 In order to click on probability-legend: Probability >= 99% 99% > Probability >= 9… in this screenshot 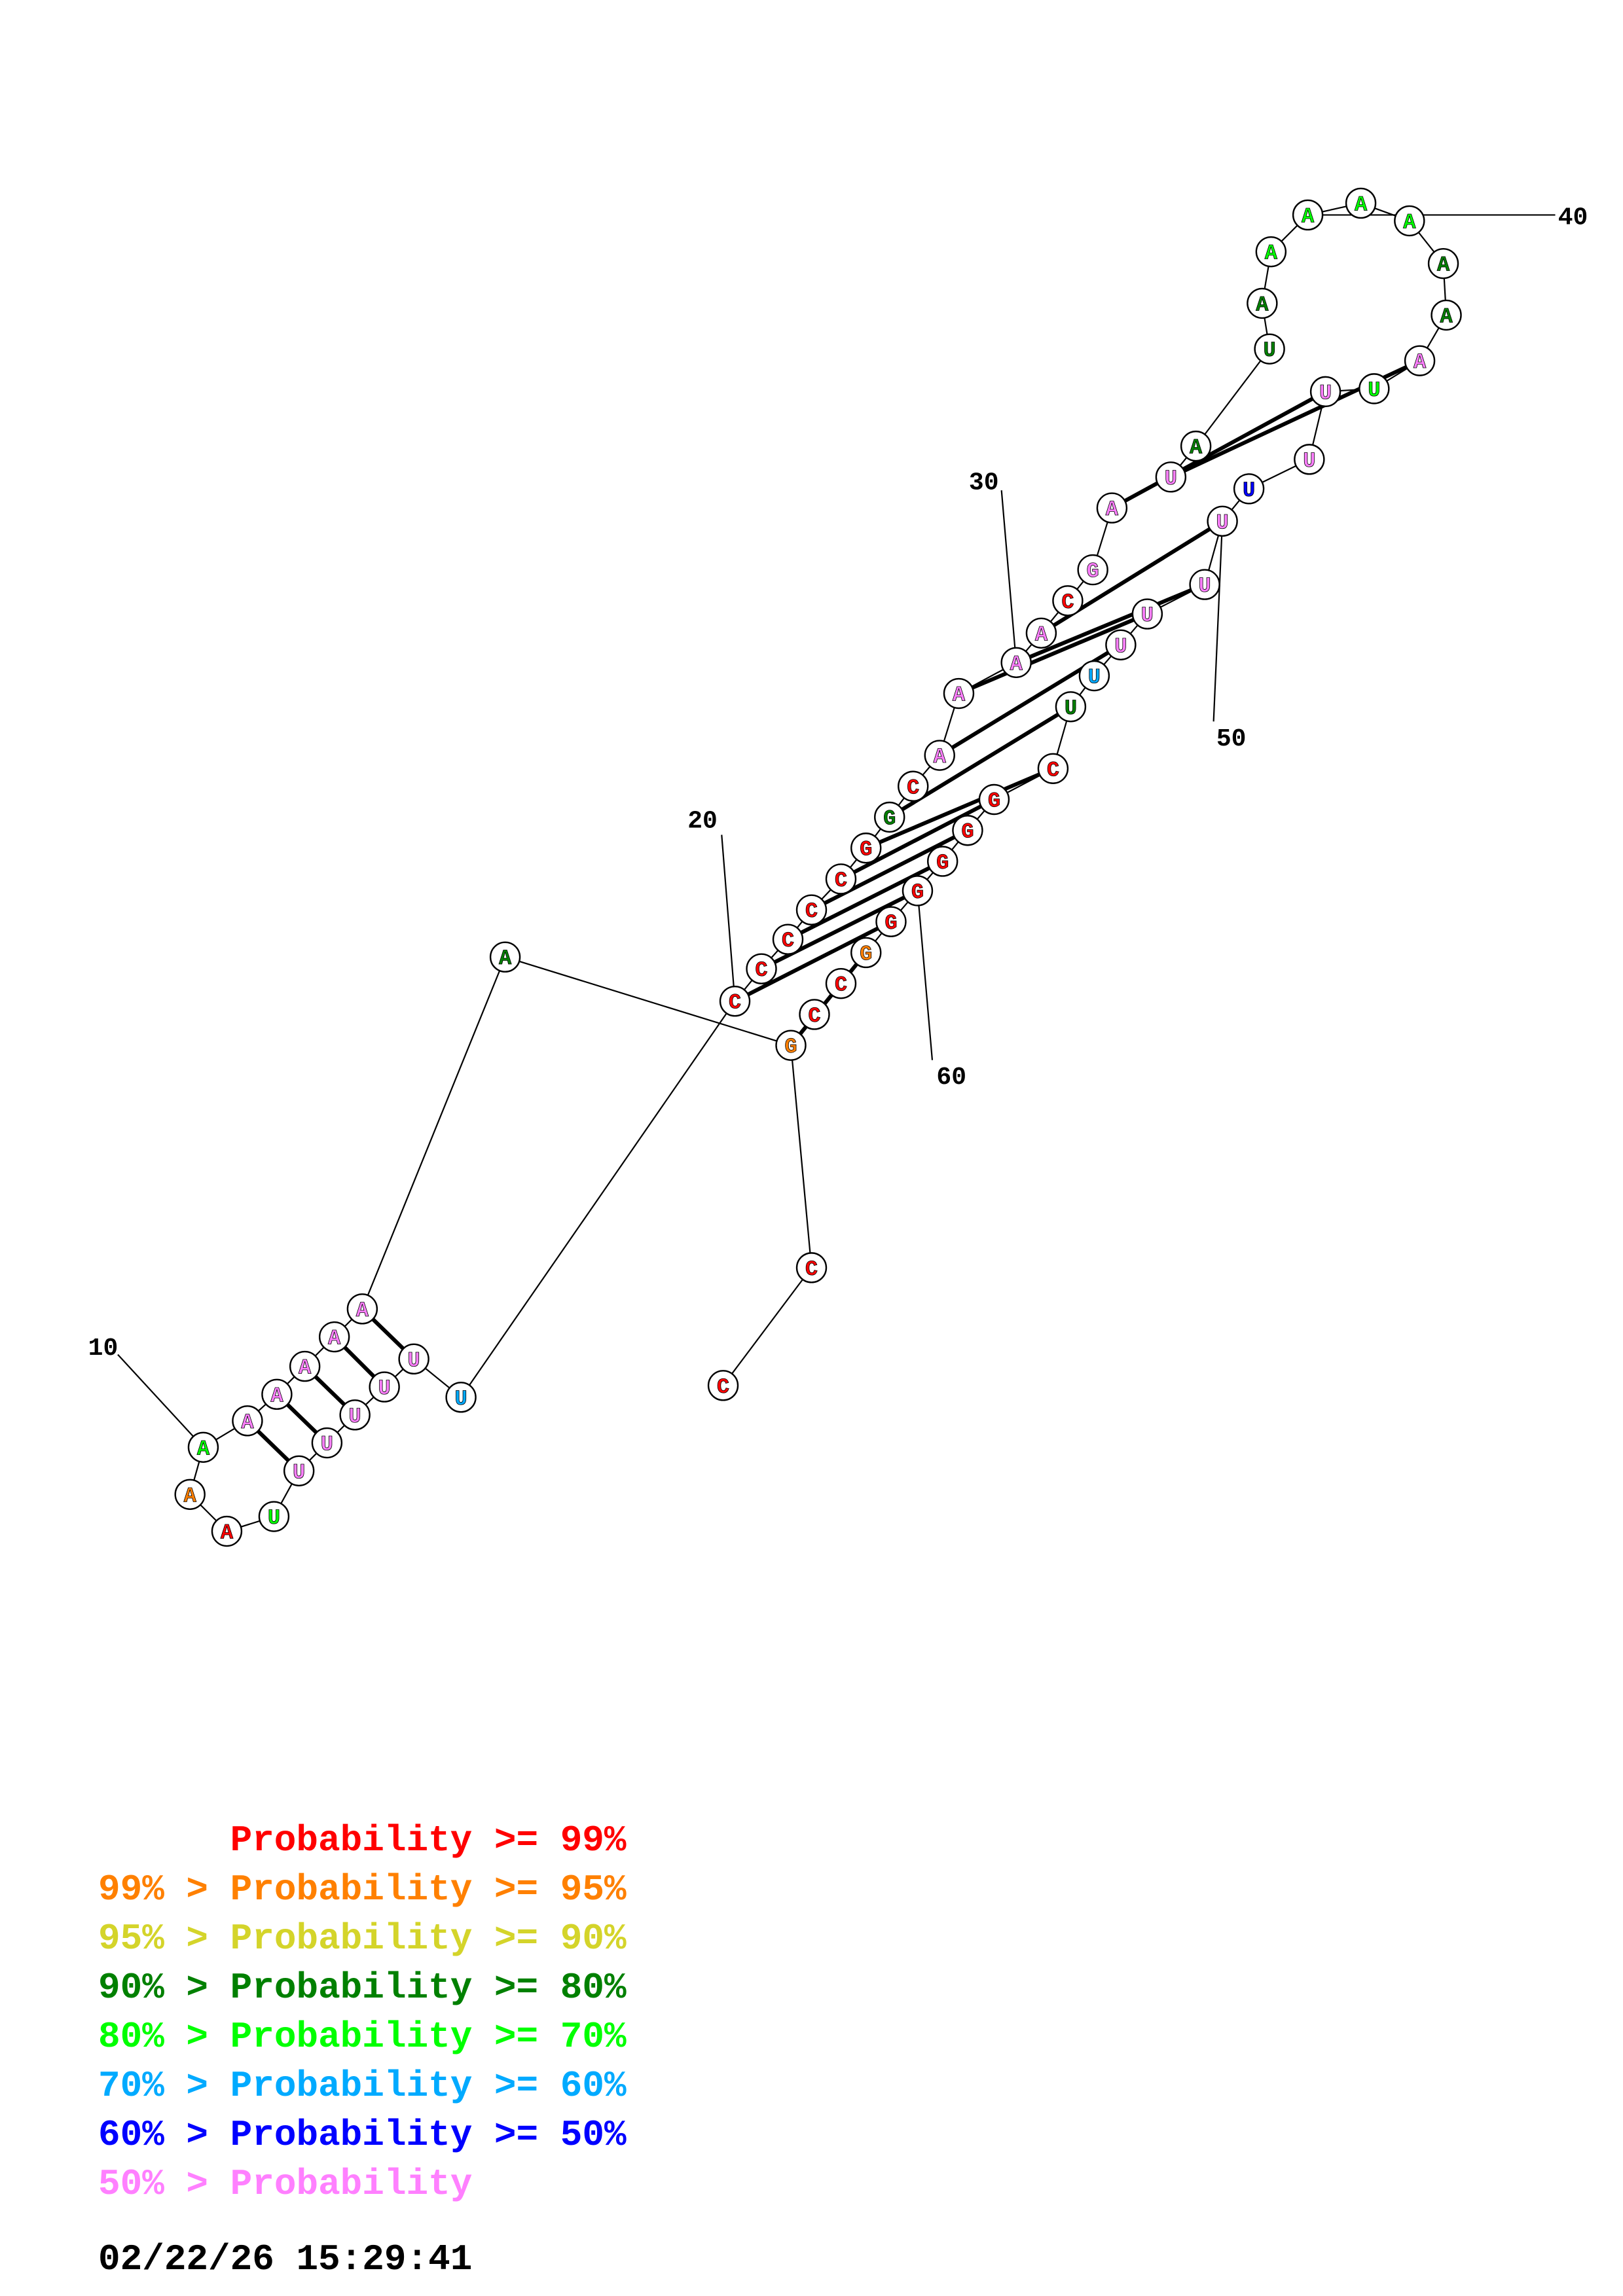, I will do `click(362, 2012)`.